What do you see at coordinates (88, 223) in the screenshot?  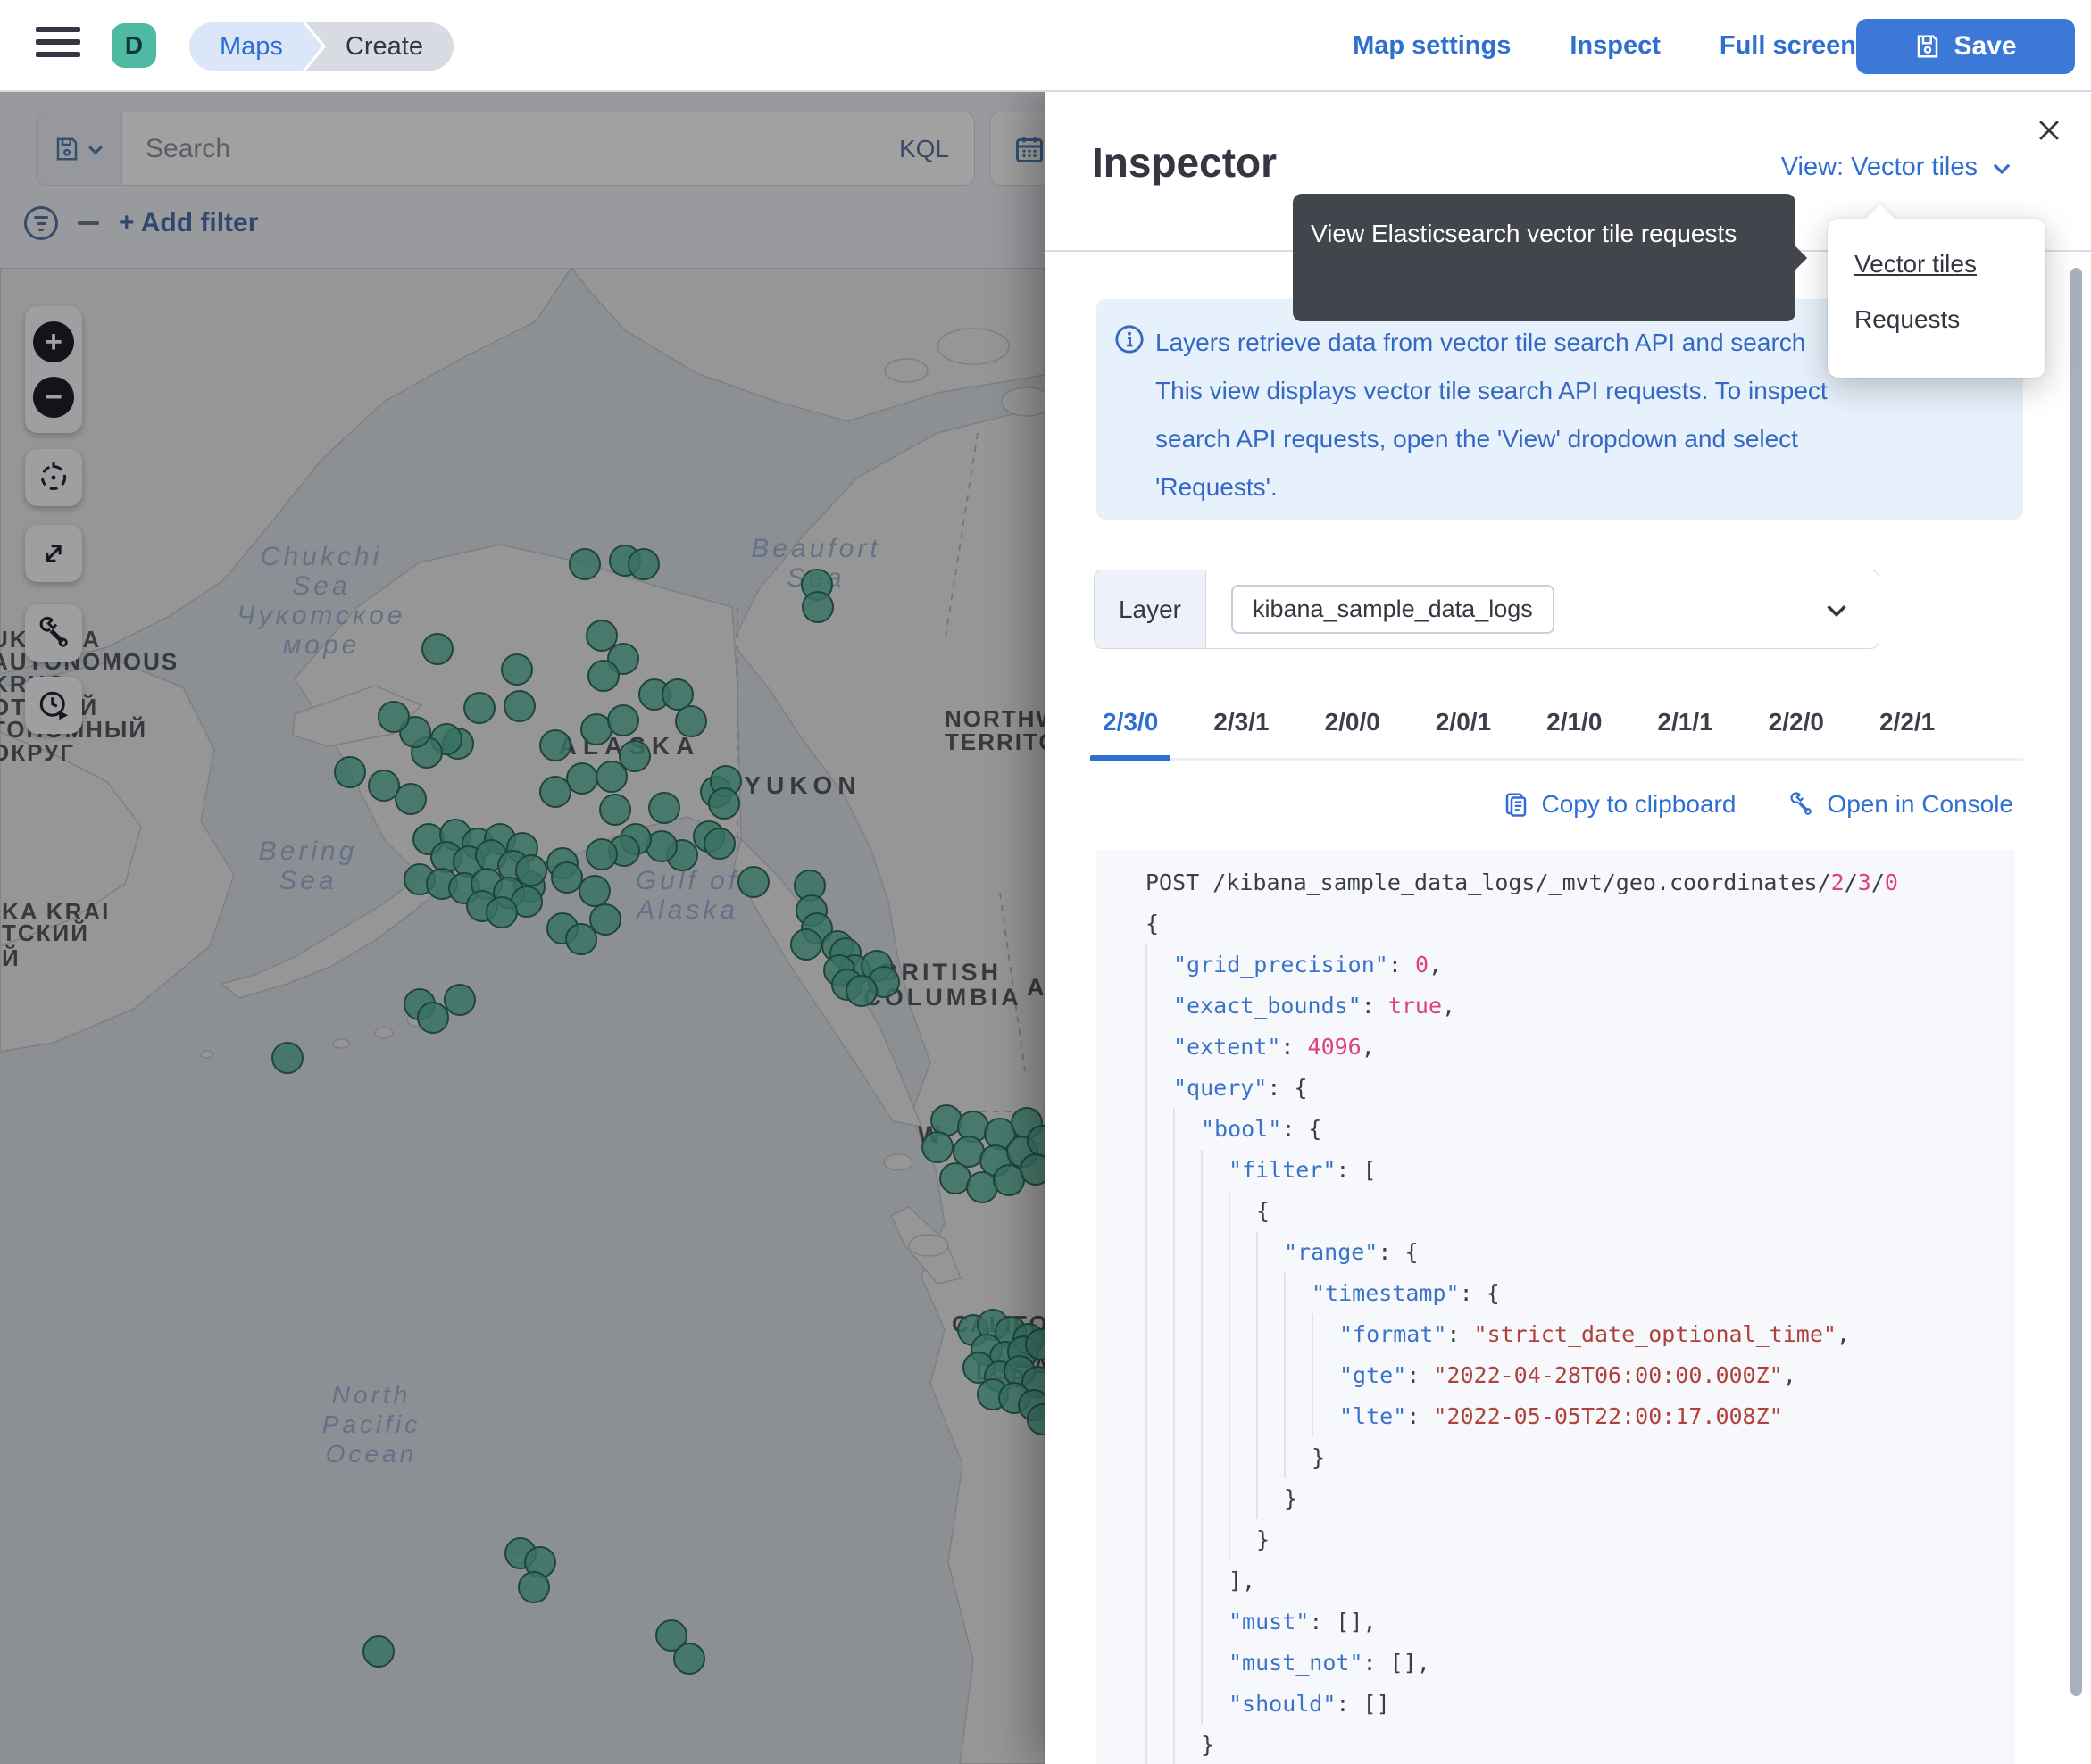 I see `filter-divider` at bounding box center [88, 223].